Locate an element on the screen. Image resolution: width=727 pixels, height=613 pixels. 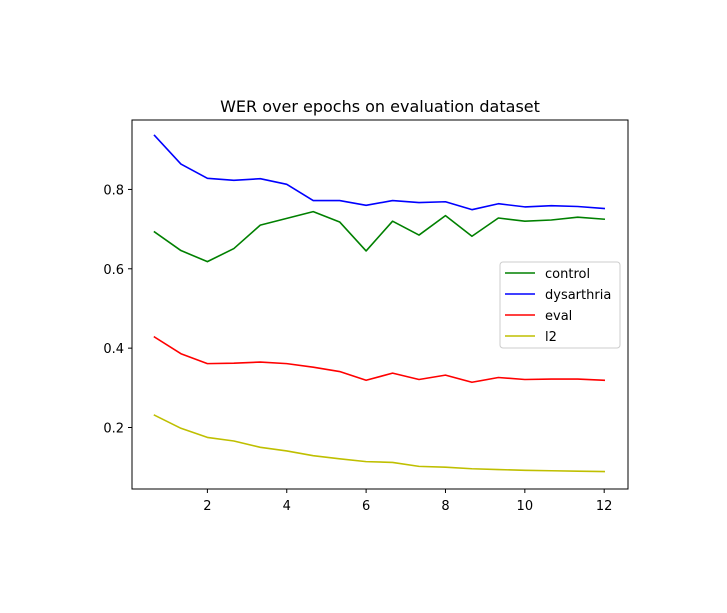
legend-label-eval: eval is located at coordinates (558, 316).